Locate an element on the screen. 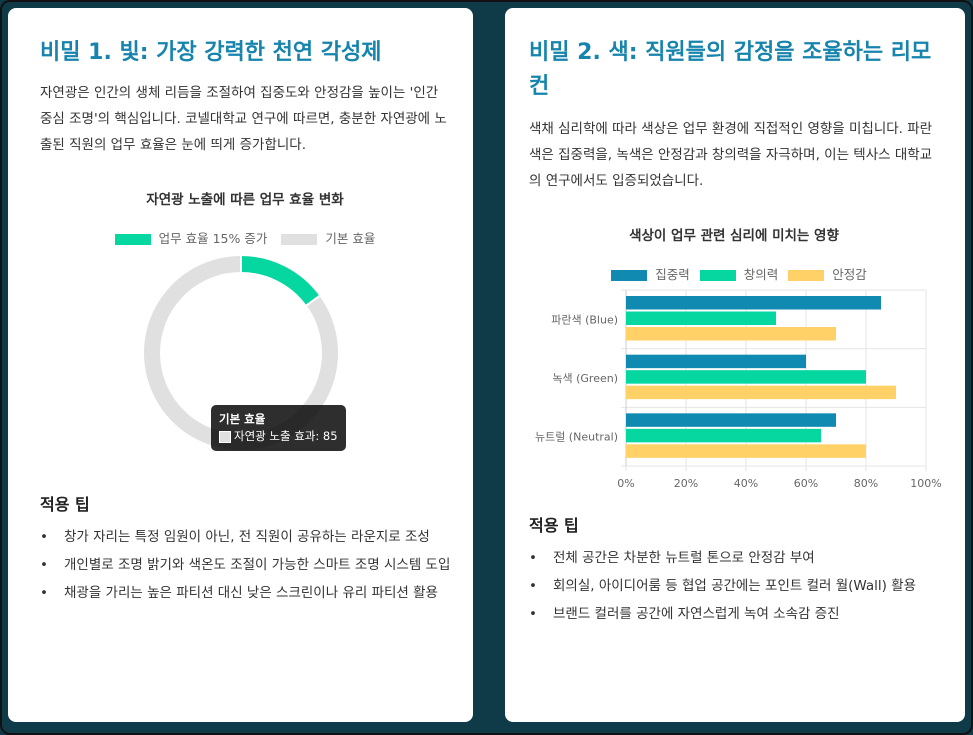 The width and height of the screenshot is (973, 735). chart-legend: 집중력 창의력 안정감 is located at coordinates (739, 273).